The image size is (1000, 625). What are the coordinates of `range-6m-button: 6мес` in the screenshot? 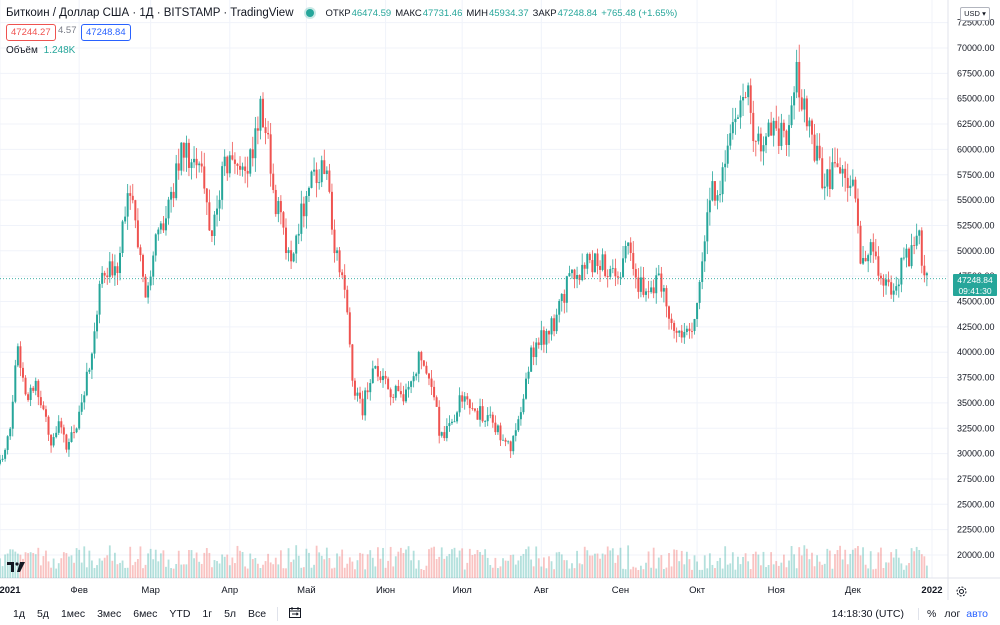 It's located at (145, 614).